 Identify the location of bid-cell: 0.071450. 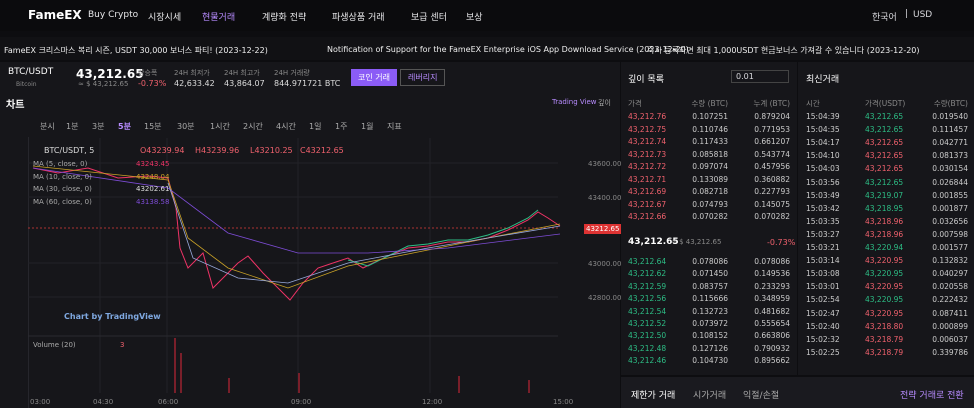
(710, 274).